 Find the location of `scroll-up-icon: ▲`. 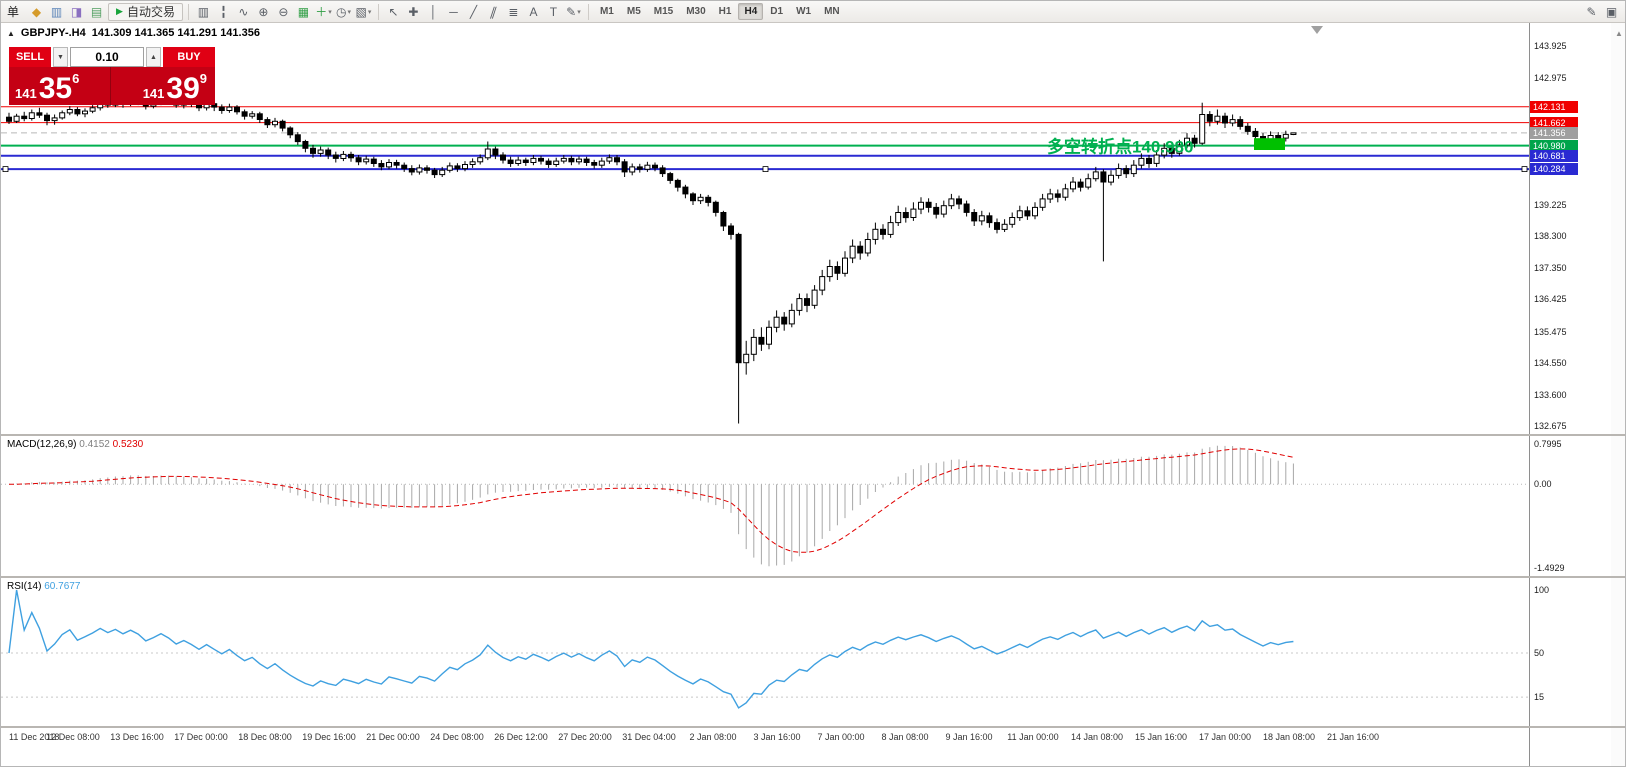

scroll-up-icon: ▲ is located at coordinates (1619, 33).